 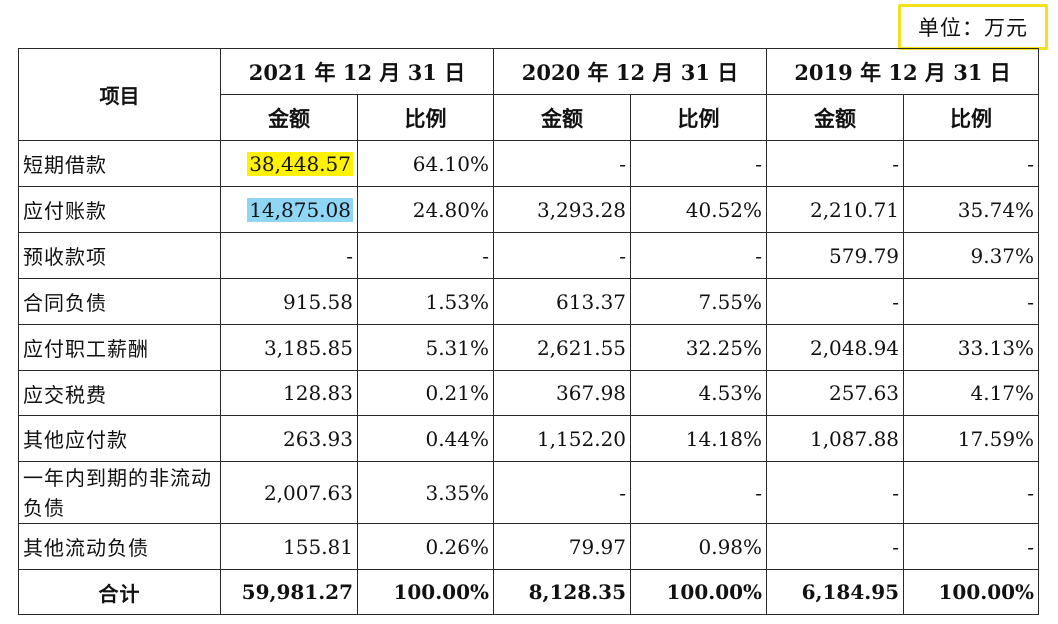 I want to click on table-row: 其他流动负债 155.81 0.26% 79.97 0.98% - -, so click(x=529, y=546).